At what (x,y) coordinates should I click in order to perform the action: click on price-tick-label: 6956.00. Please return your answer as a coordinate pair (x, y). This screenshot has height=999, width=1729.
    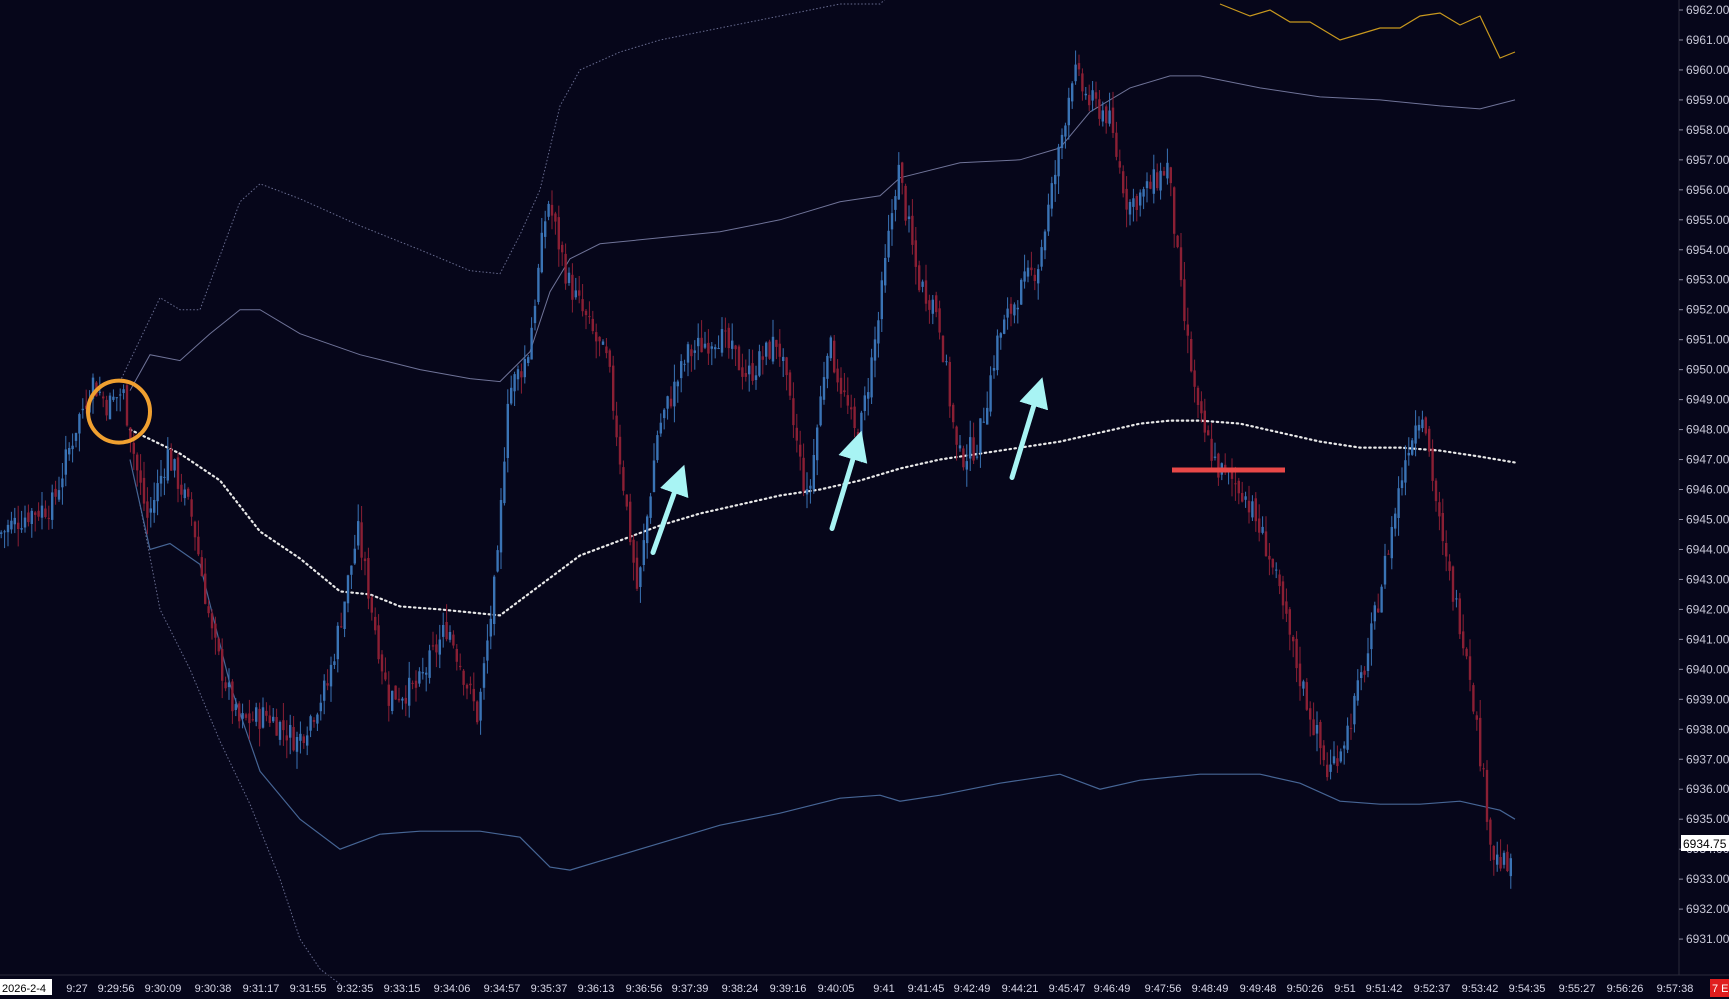
    Looking at the image, I should click on (1707, 190).